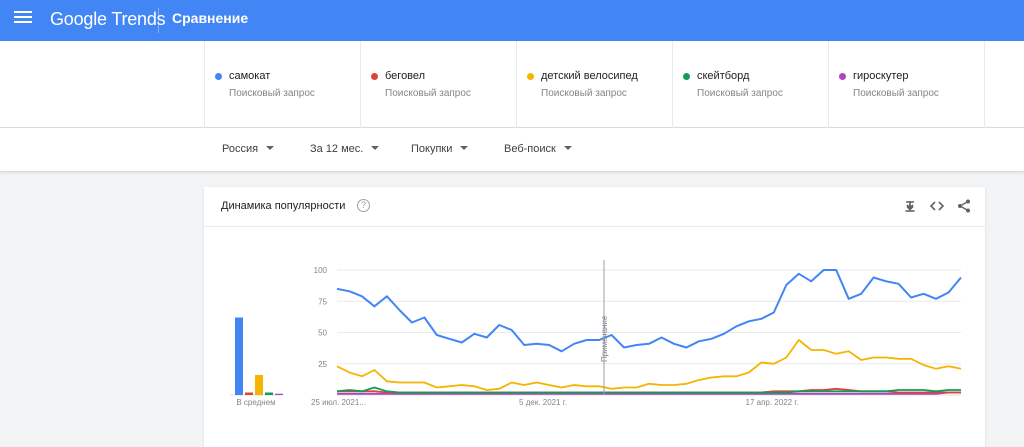 The width and height of the screenshot is (1024, 447). I want to click on region-value: Россия, so click(240, 149).